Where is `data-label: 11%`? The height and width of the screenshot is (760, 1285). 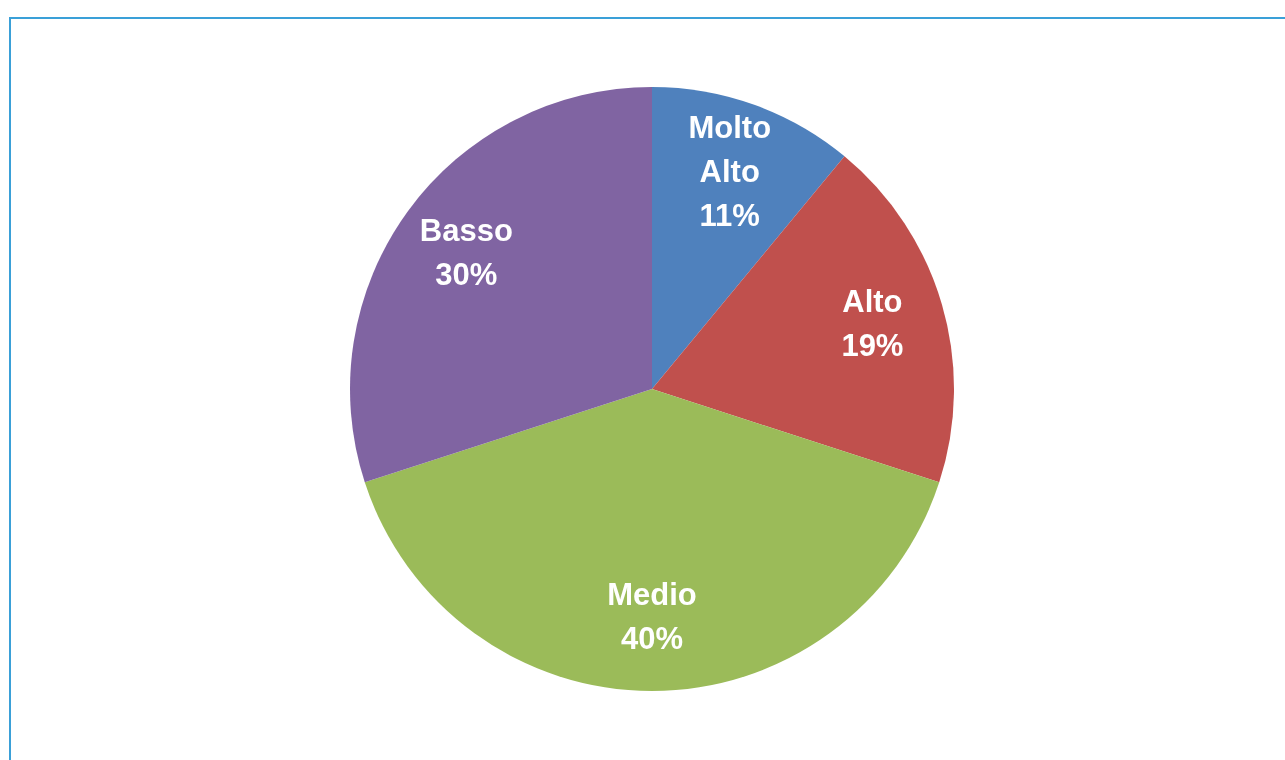 data-label: 11% is located at coordinates (729, 215).